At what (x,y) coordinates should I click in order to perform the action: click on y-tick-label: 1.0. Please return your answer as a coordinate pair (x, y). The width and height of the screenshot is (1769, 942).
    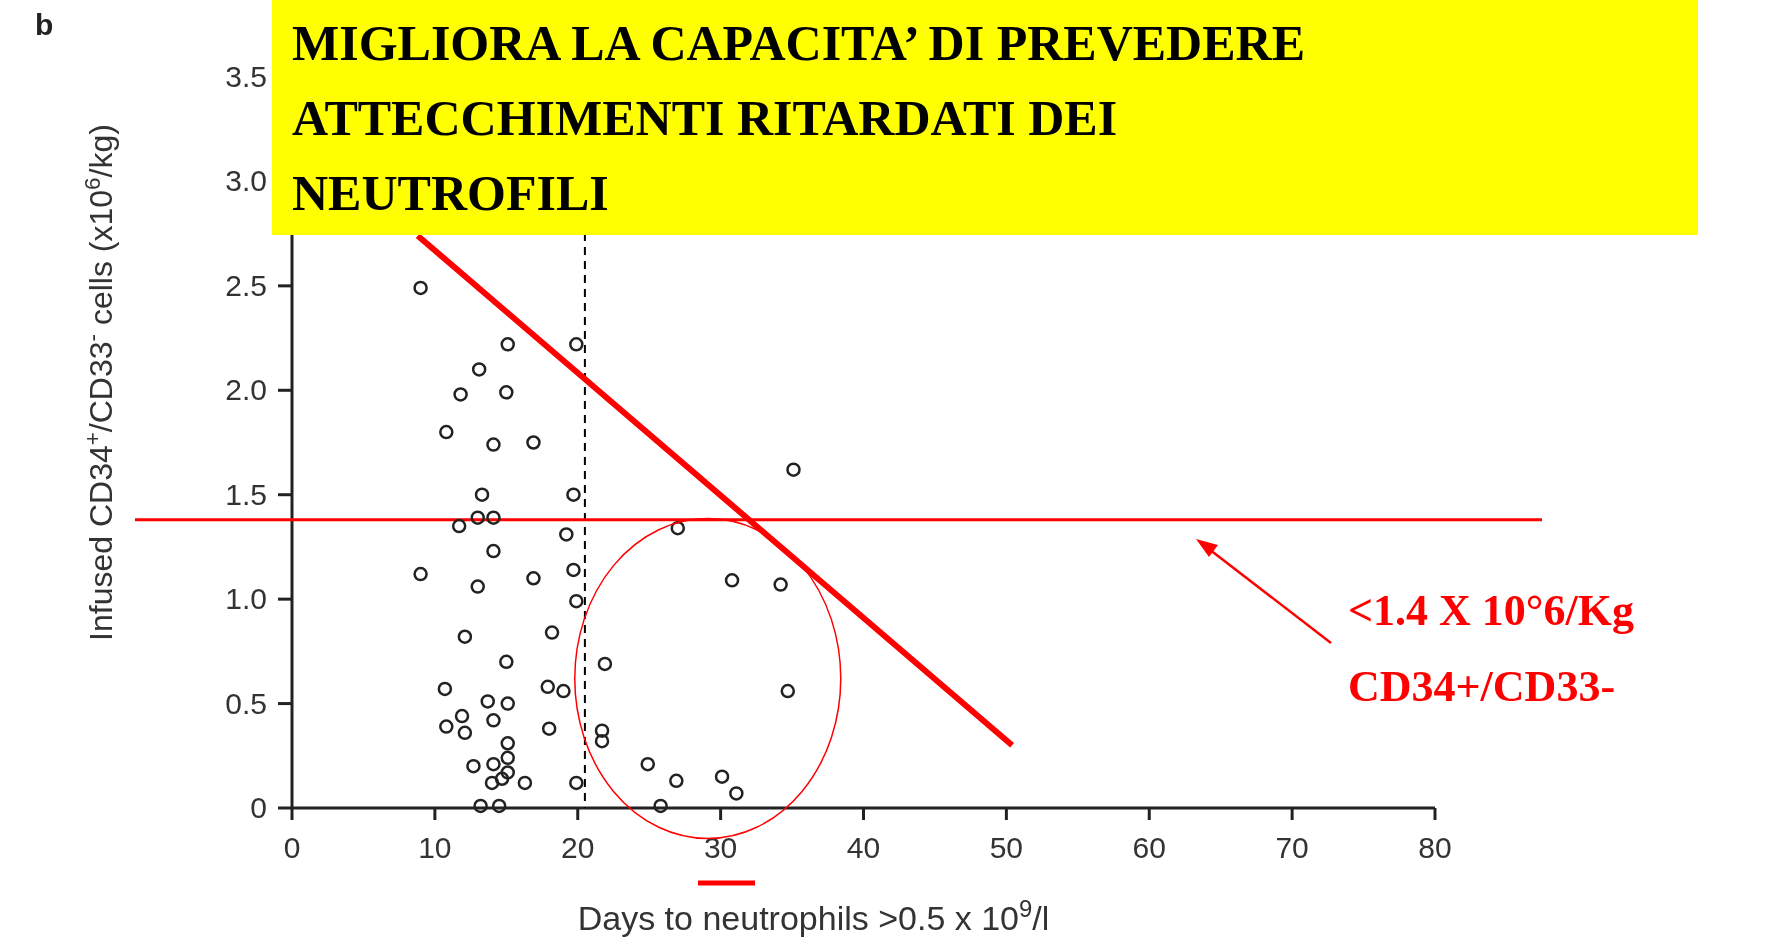
    Looking at the image, I should click on (246, 599).